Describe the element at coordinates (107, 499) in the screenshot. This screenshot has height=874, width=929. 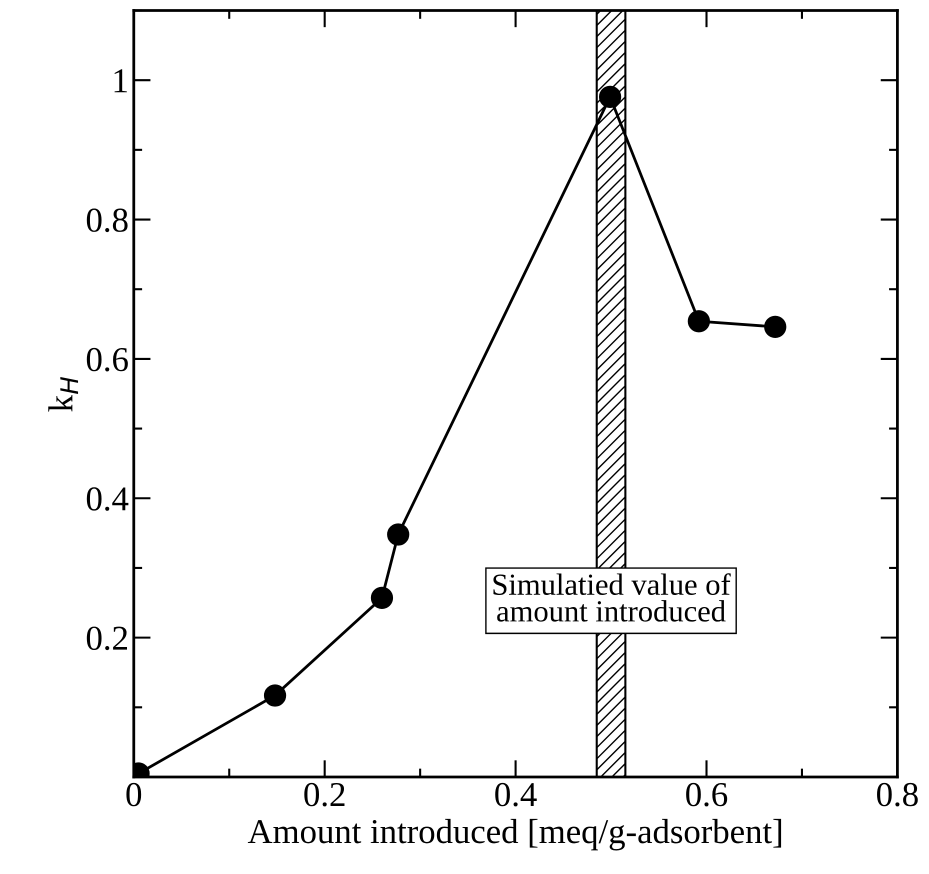
I see `y-tick-label: 0.4` at that location.